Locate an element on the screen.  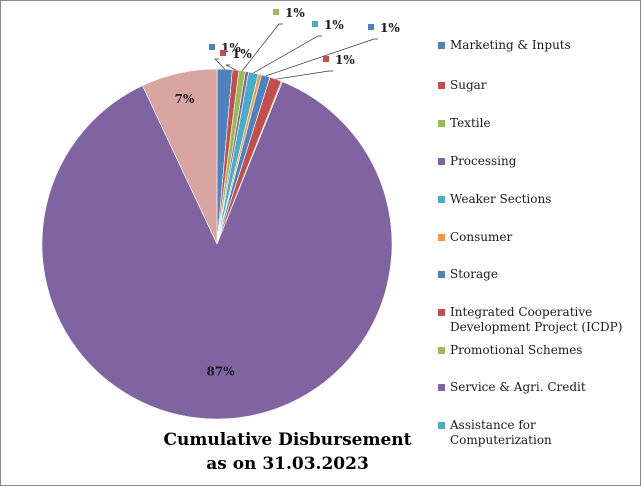
legend-label: Service & Agri. Credit is located at coordinates (518, 387).